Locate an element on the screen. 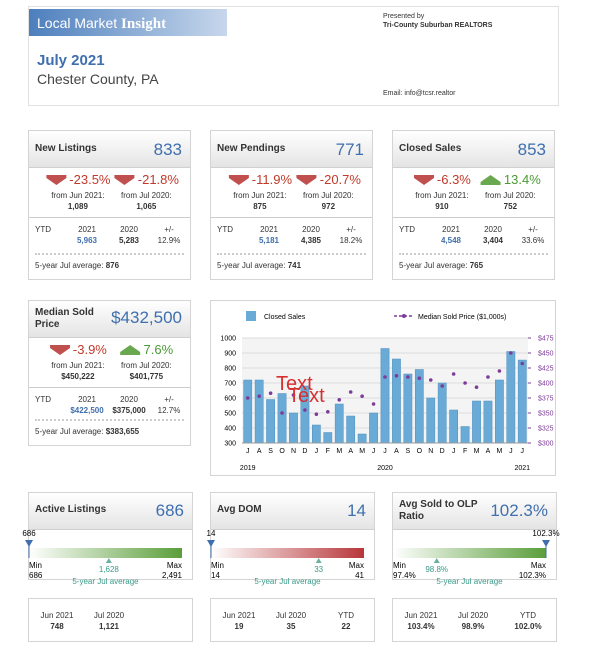  change: -3.9% is located at coordinates (78, 349).